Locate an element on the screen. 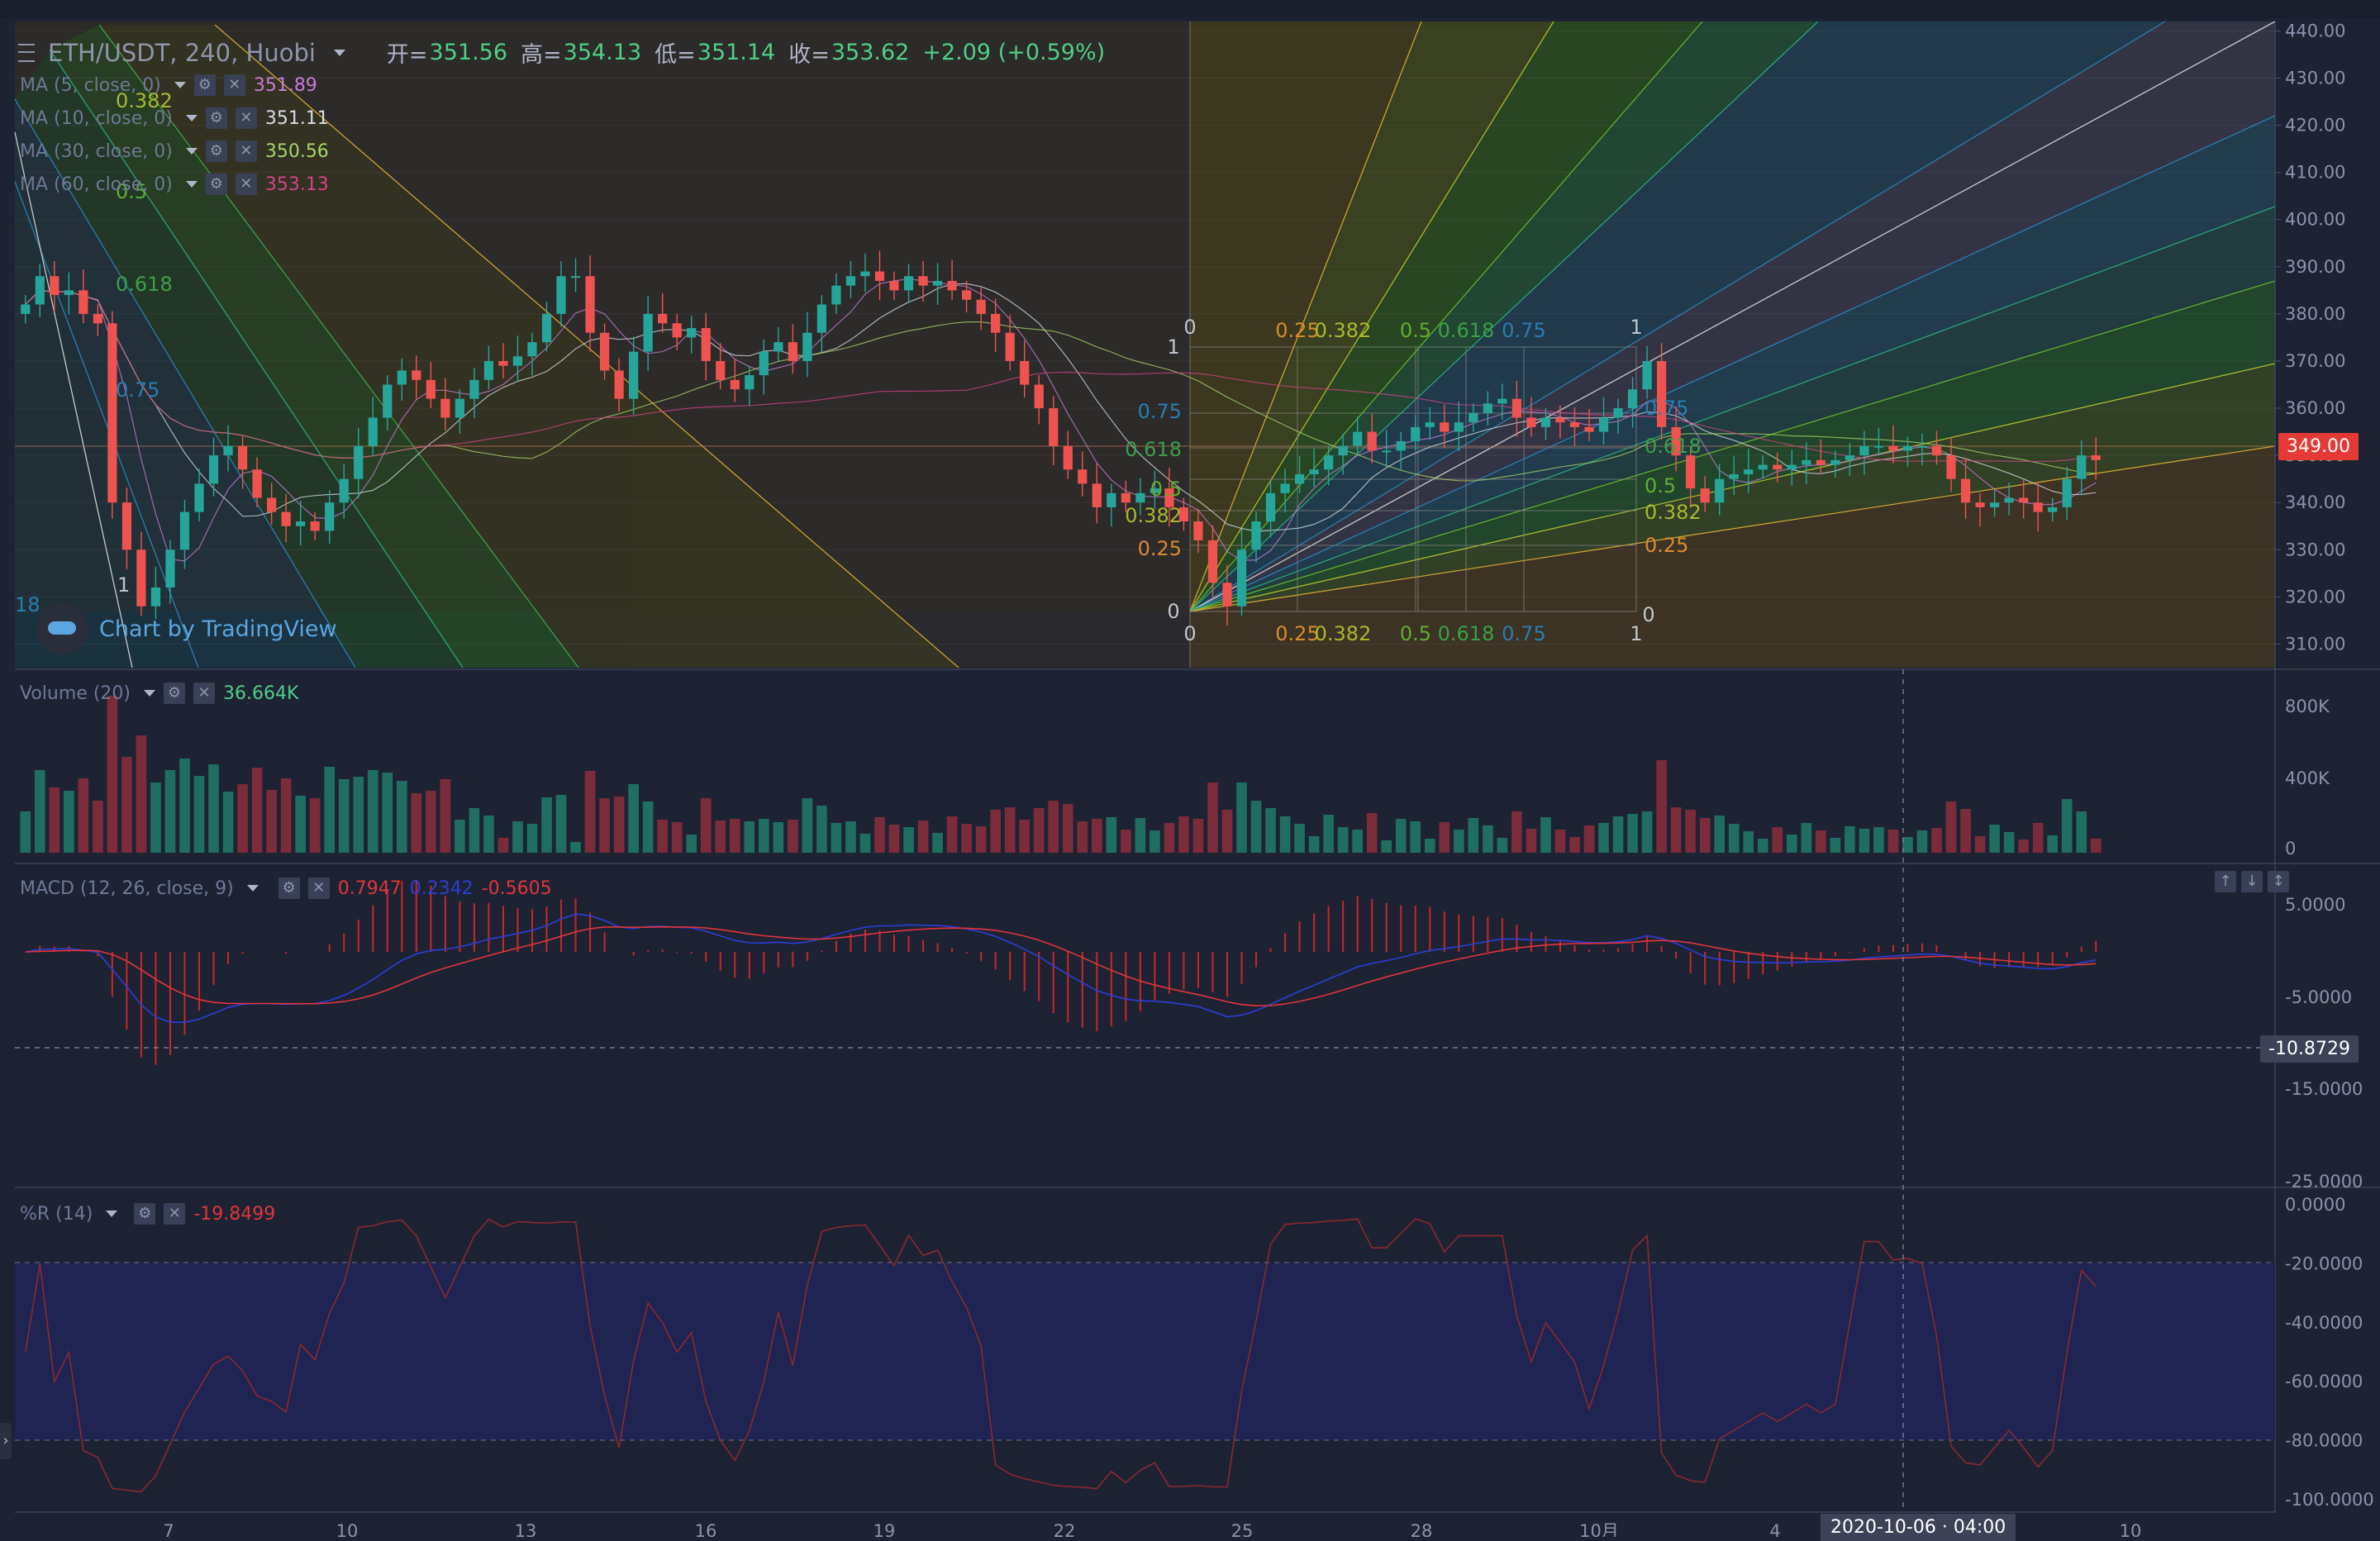  pane-controls: ↑ ↓ ↕ is located at coordinates (2252, 881).